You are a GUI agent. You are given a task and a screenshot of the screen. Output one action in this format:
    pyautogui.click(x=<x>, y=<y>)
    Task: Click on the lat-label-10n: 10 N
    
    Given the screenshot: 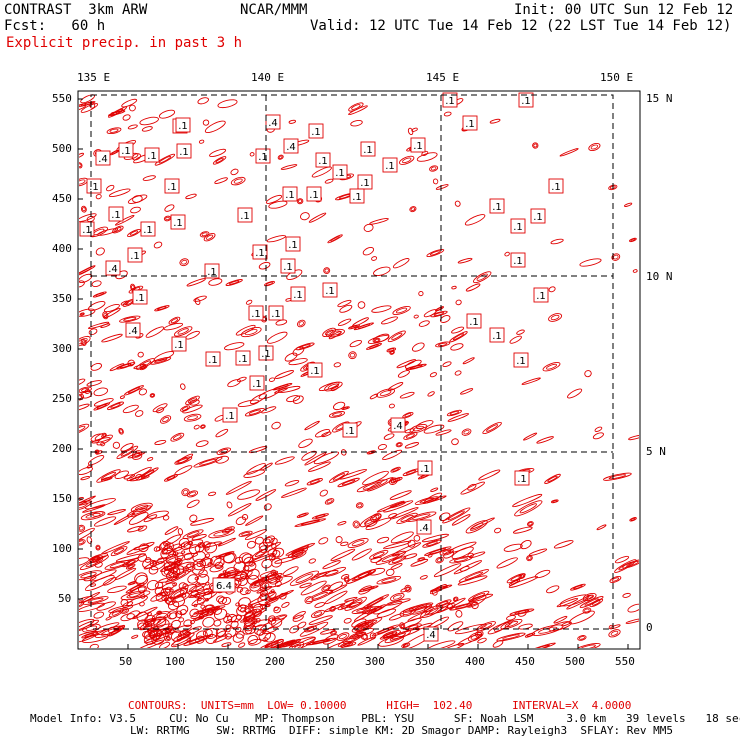 What is the action you would take?
    pyautogui.click(x=659, y=276)
    